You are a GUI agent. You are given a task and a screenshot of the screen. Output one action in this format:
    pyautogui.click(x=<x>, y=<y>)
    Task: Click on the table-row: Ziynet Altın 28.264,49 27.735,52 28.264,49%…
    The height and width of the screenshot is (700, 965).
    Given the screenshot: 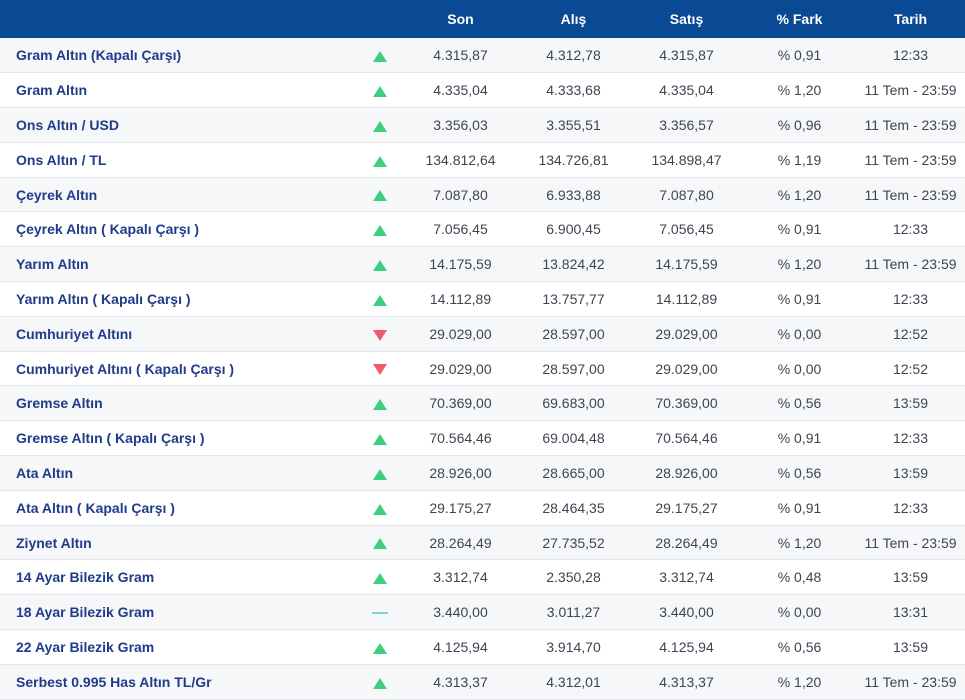 What is the action you would take?
    pyautogui.click(x=482, y=542)
    